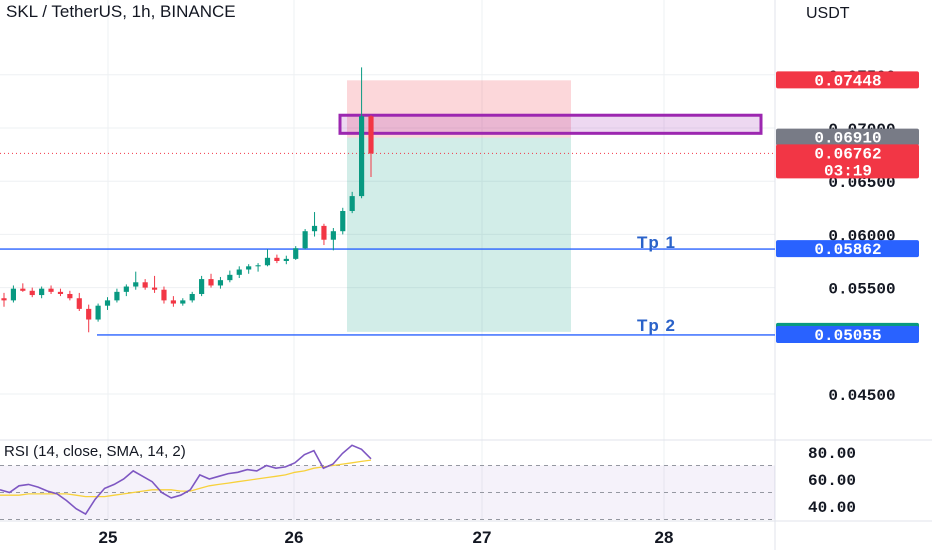 Image resolution: width=932 pixels, height=550 pixels. Describe the element at coordinates (108, 537) in the screenshot. I see `time-tick-label: 25` at that location.